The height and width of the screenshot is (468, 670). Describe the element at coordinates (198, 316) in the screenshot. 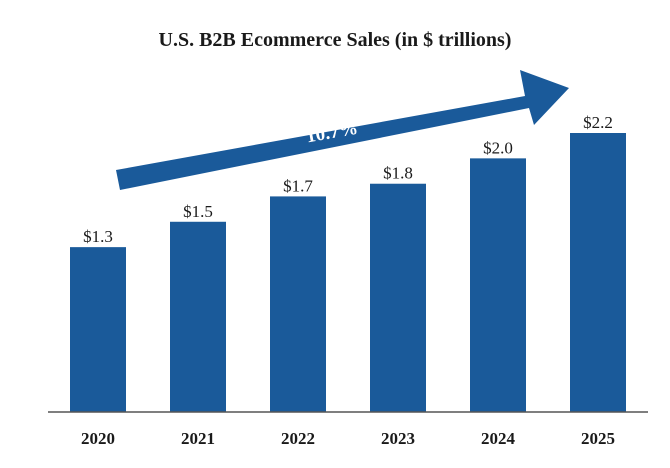

I see `bar-2021` at that location.